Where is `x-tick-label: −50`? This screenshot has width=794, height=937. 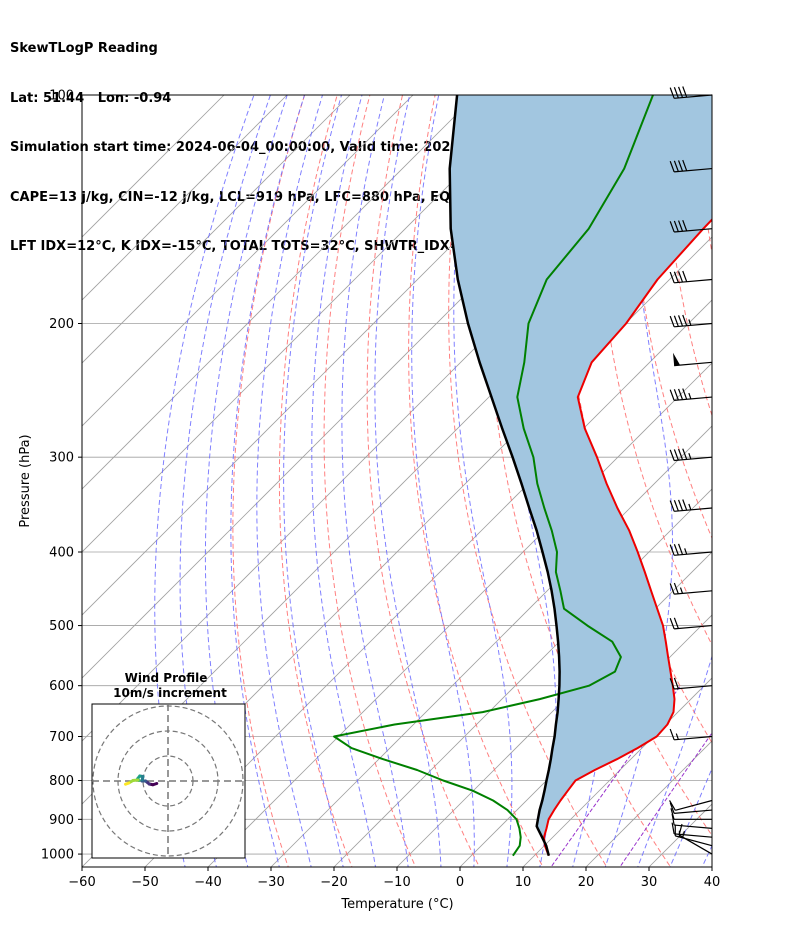 x-tick-label: −50 is located at coordinates (144, 882).